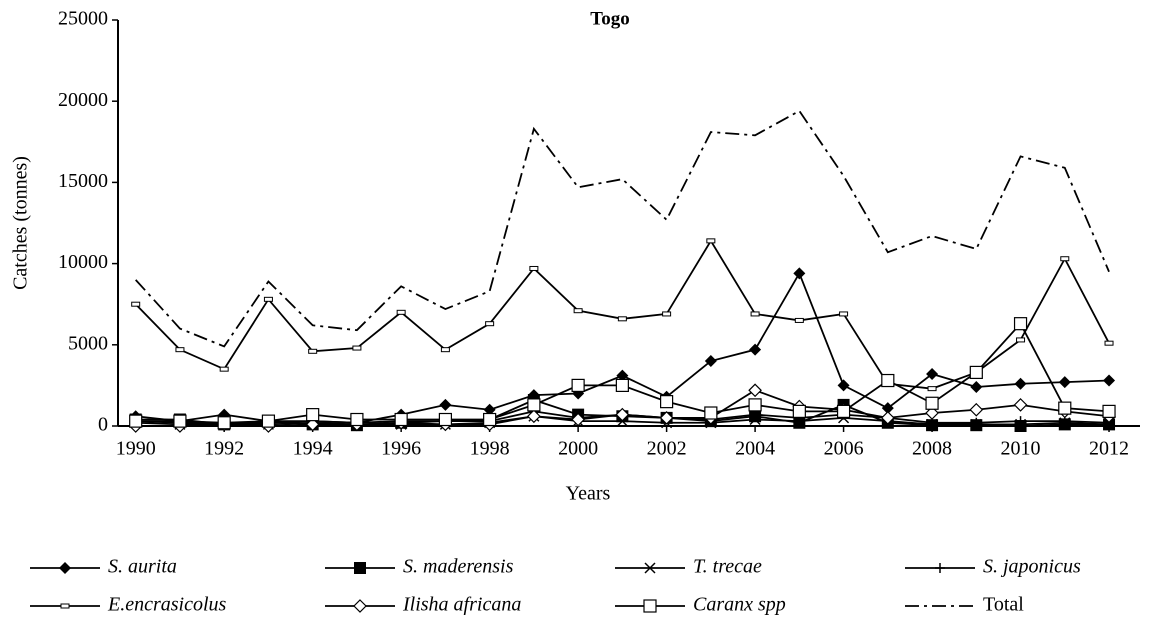  Describe the element at coordinates (1003, 605) in the screenshot. I see `legend-label: Total` at that location.